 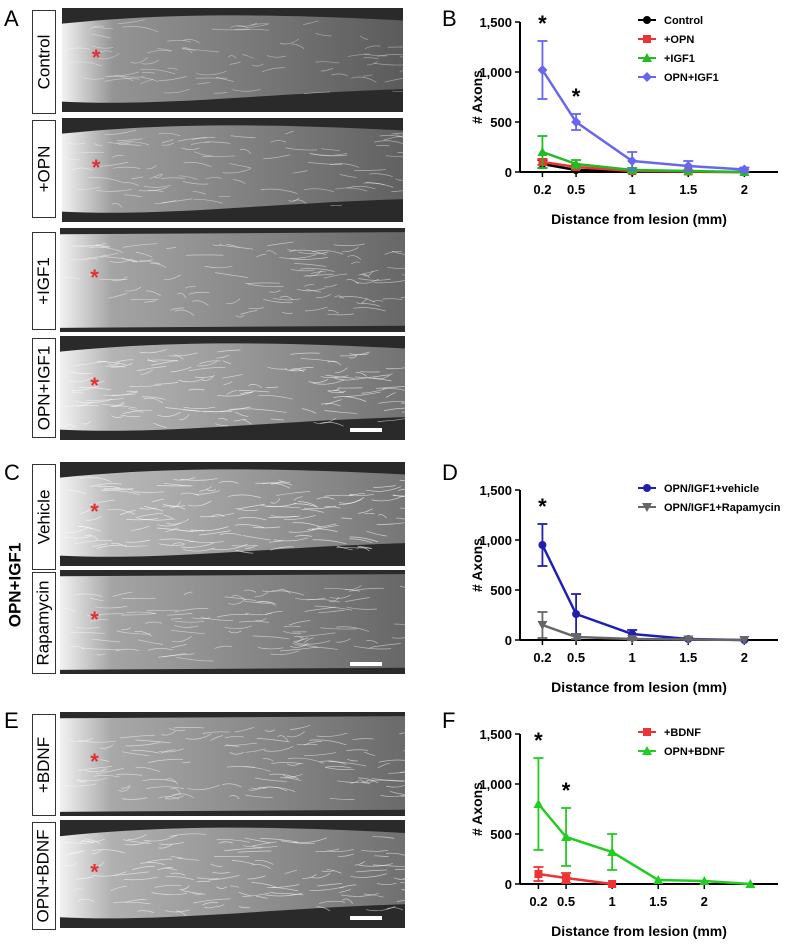 What do you see at coordinates (691, 78) in the screenshot?
I see `legend-label: OPN+IGF1` at bounding box center [691, 78].